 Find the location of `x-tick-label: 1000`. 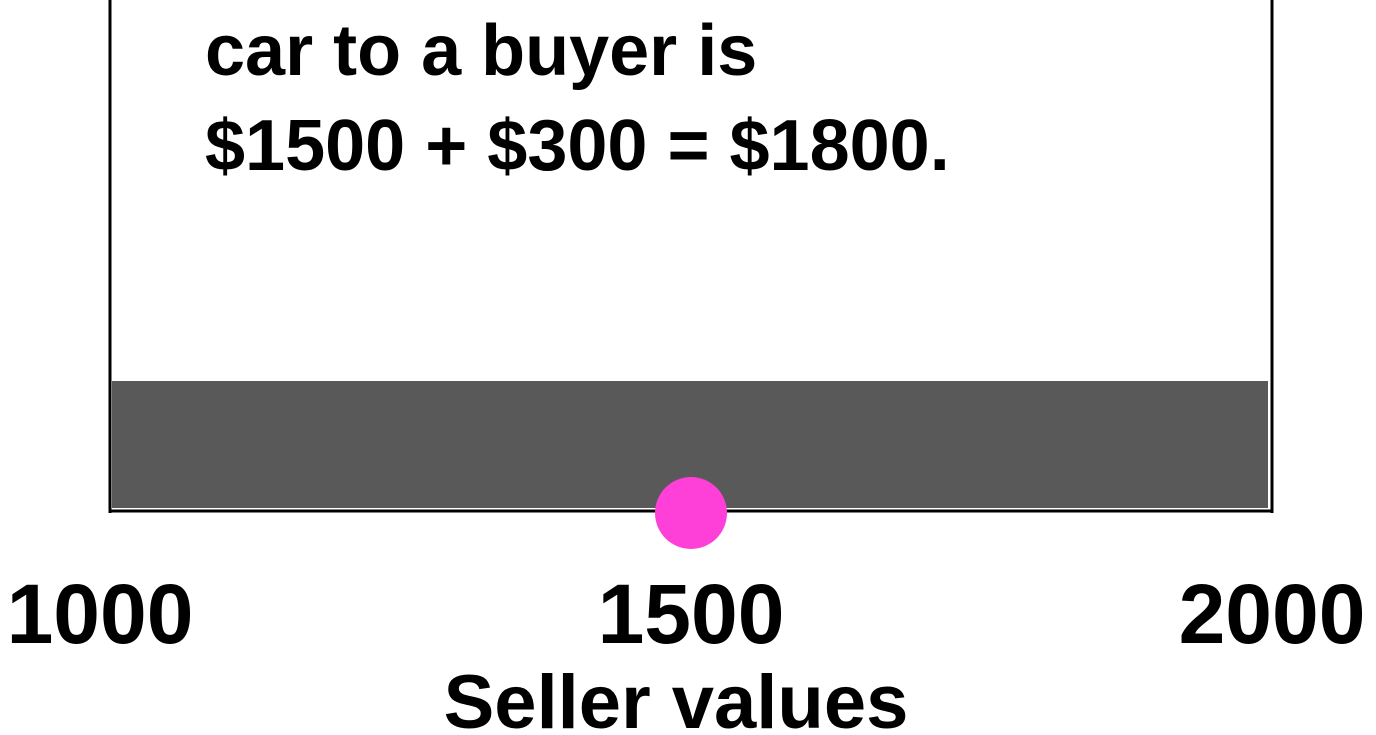

x-tick-label: 1000 is located at coordinates (100, 614).